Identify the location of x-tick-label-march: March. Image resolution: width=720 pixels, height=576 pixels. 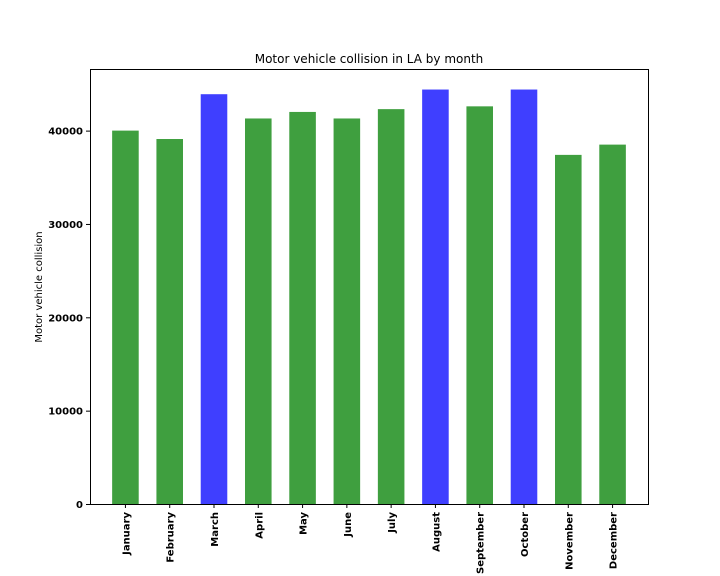
(215, 529).